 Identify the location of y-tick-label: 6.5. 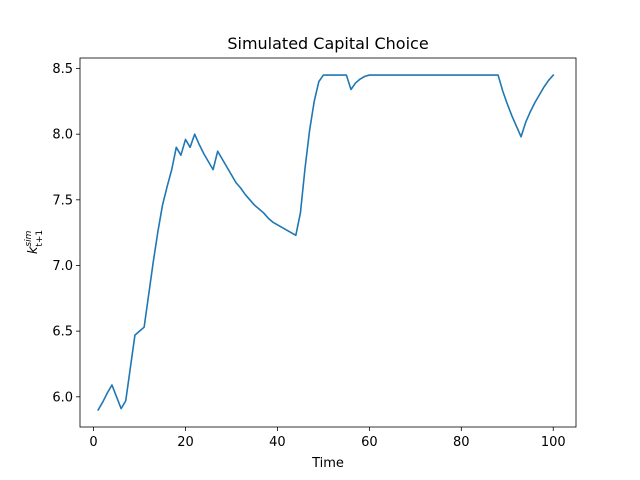
(62, 332).